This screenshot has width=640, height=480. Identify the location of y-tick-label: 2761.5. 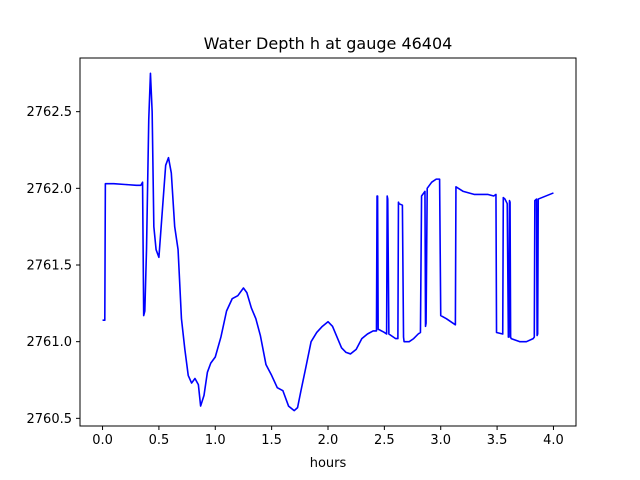
(50, 266).